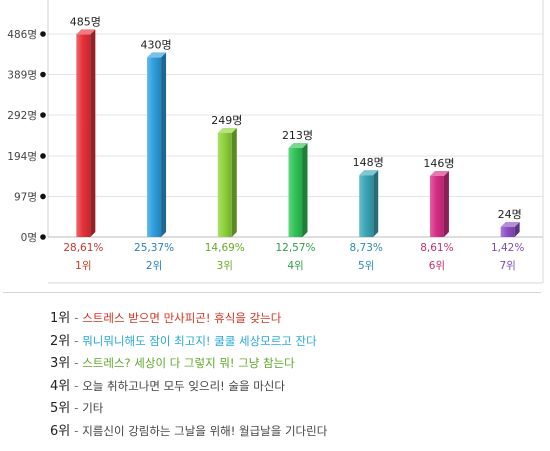 This screenshot has height=451, width=550. I want to click on y-tick-label: 486명, so click(22, 35).